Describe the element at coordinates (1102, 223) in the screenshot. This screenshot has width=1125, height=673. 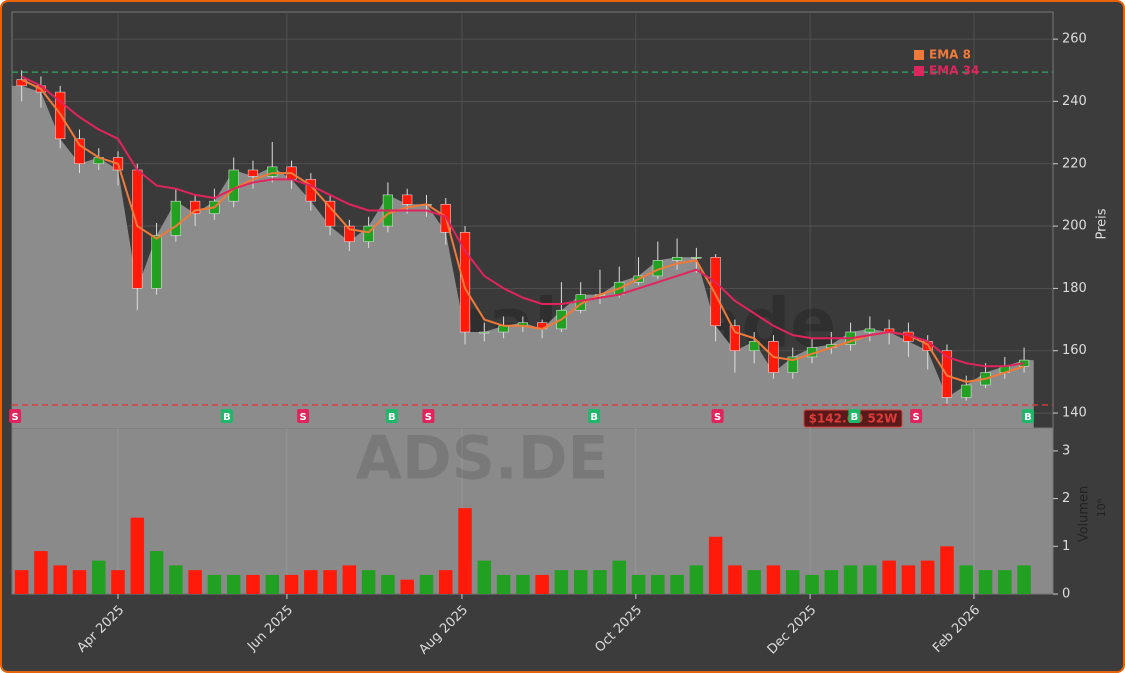
I see `y-axis-label: Preis` at that location.